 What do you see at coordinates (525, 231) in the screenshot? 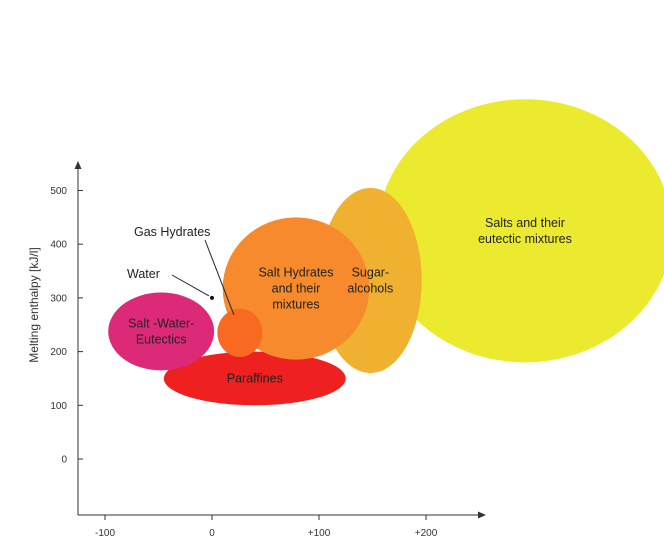
I see `region-label-salts-and-their-eutectic-mixtures: Salts and their eutectic mixtures` at bounding box center [525, 231].